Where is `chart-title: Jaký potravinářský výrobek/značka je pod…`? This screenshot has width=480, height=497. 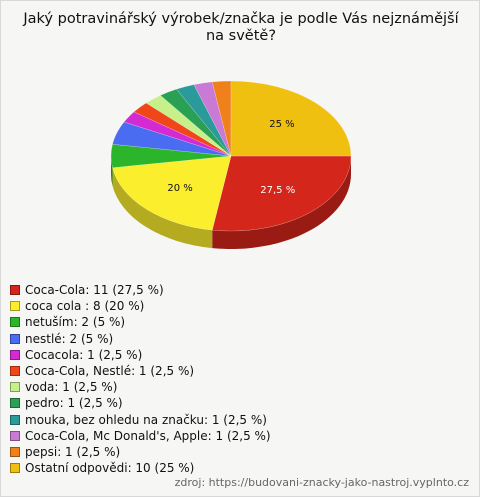 chart-title: Jaký potravinářský výrobek/značka je pod… is located at coordinates (241, 27).